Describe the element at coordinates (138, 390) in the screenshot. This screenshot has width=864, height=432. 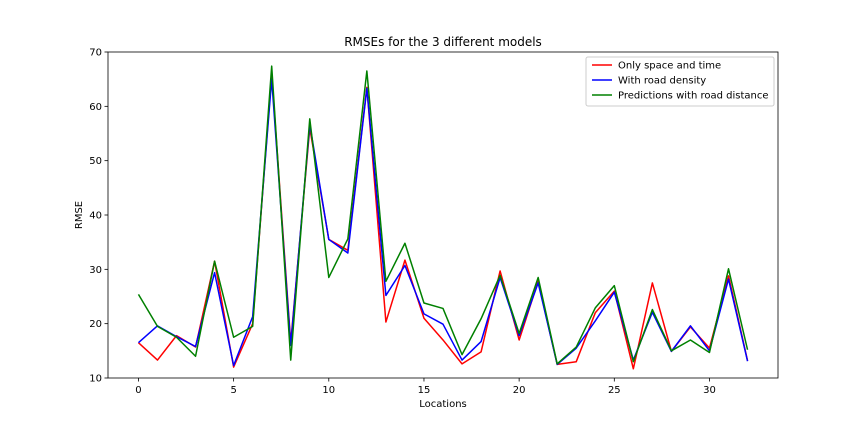
I see `x-tick-label: 0` at that location.